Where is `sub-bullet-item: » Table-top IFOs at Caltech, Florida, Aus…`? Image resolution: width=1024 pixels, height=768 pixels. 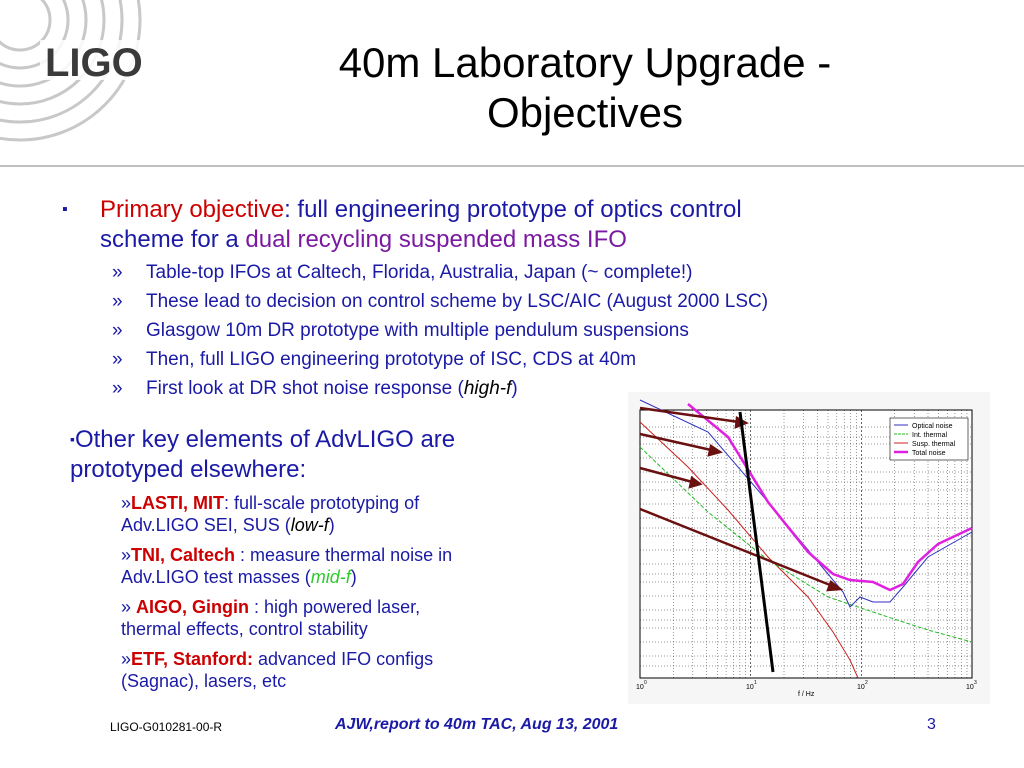 sub-bullet-item: » Table-top IFOs at Caltech, Florida, Aus… is located at coordinates (402, 272).